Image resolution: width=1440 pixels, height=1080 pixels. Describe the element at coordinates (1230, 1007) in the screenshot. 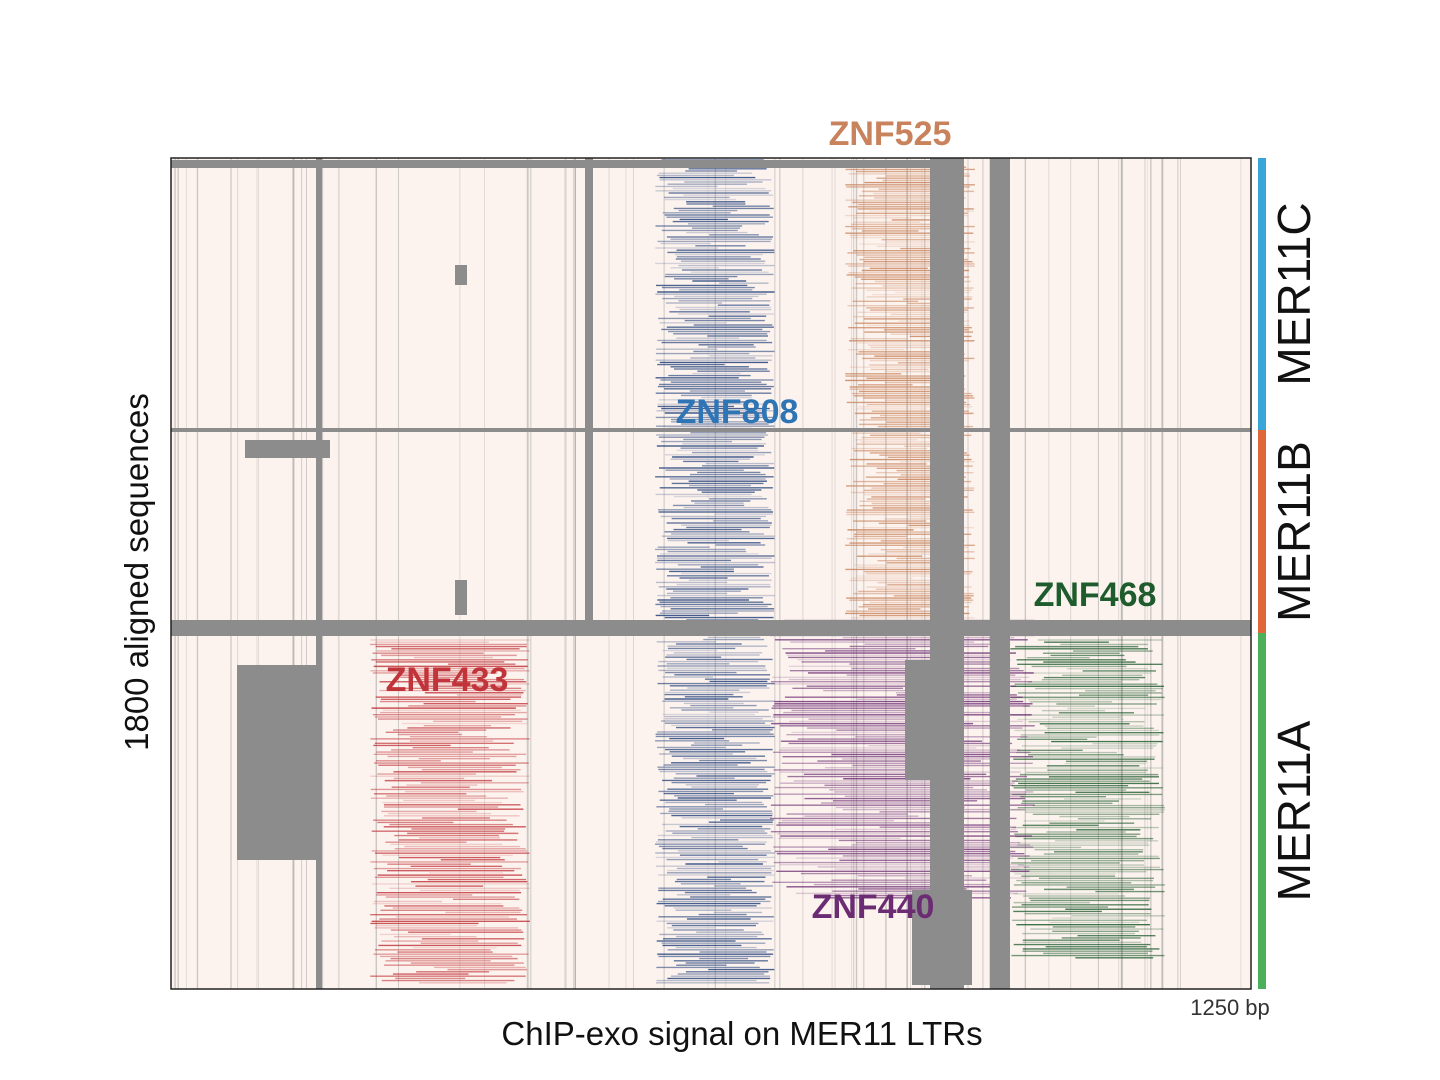

I see `x-end-label: 1250 bp` at that location.